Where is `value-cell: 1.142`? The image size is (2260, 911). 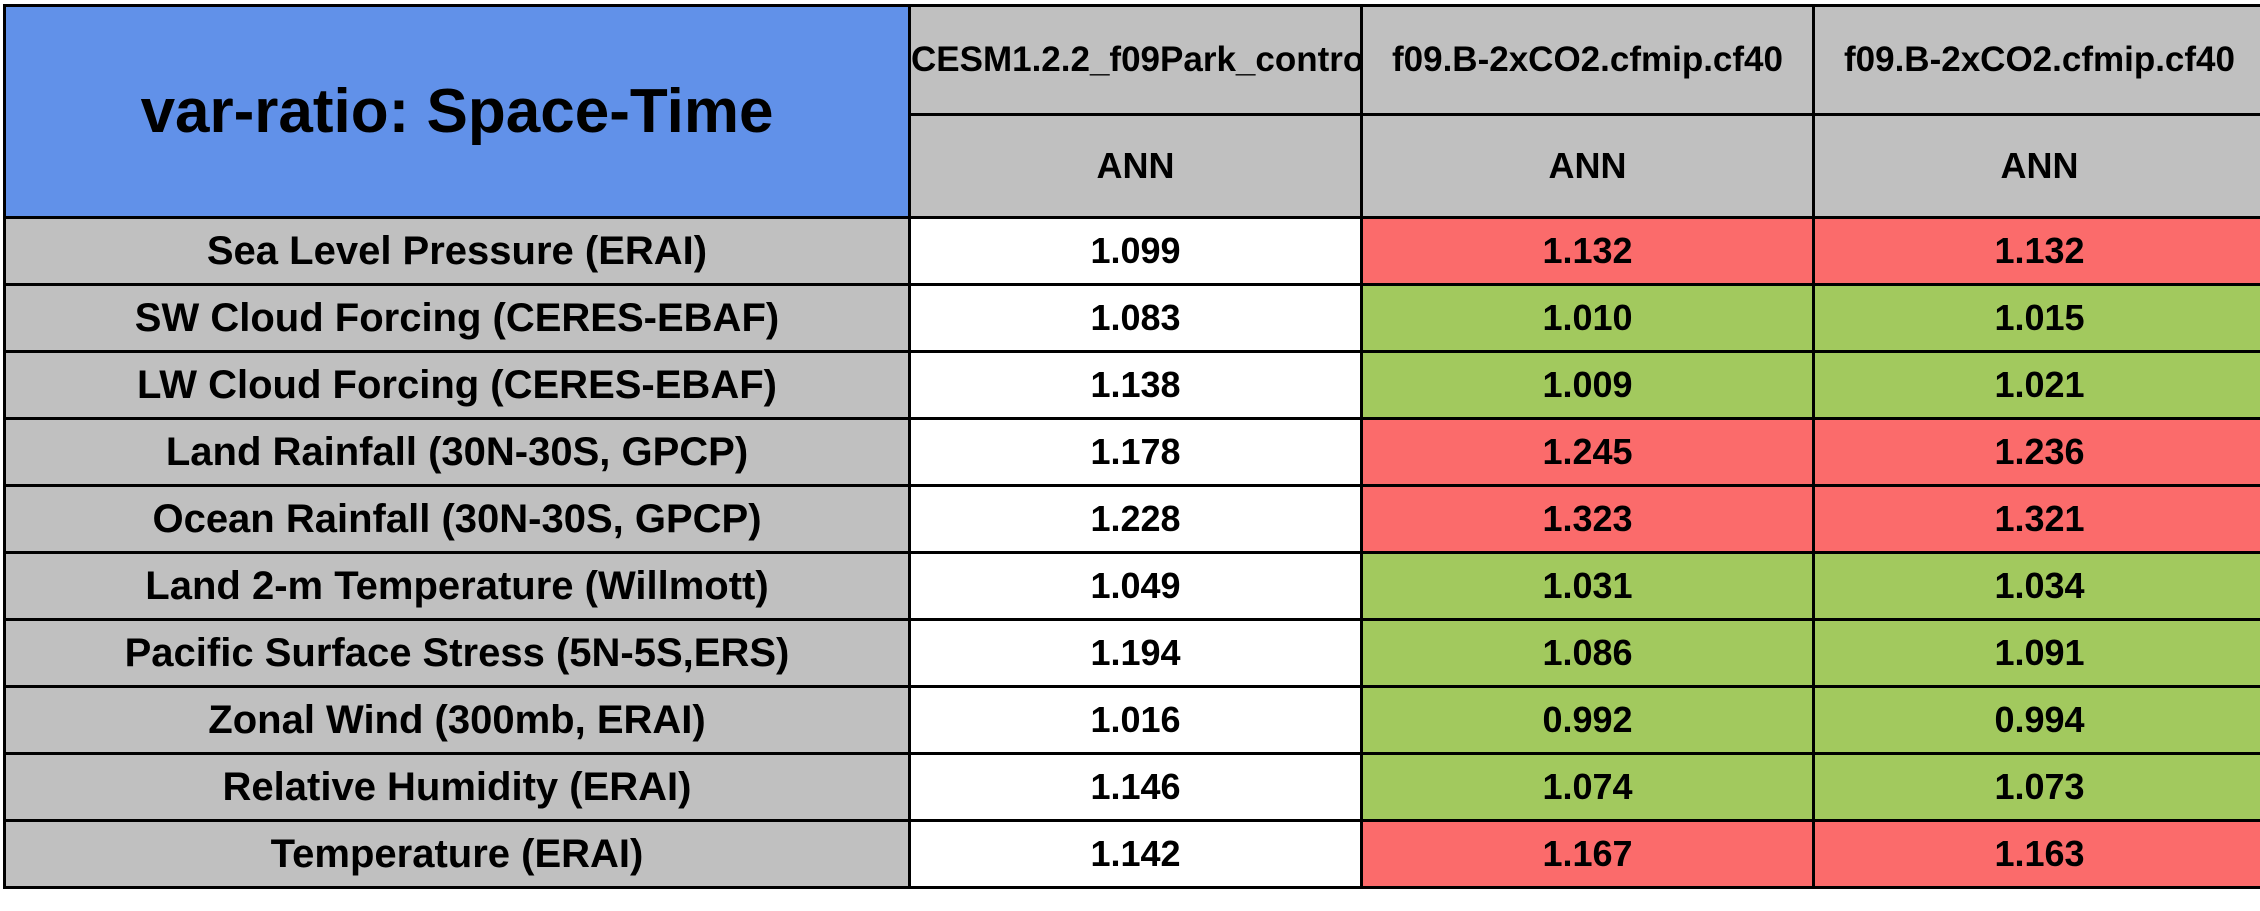 value-cell: 1.142 is located at coordinates (1135, 854).